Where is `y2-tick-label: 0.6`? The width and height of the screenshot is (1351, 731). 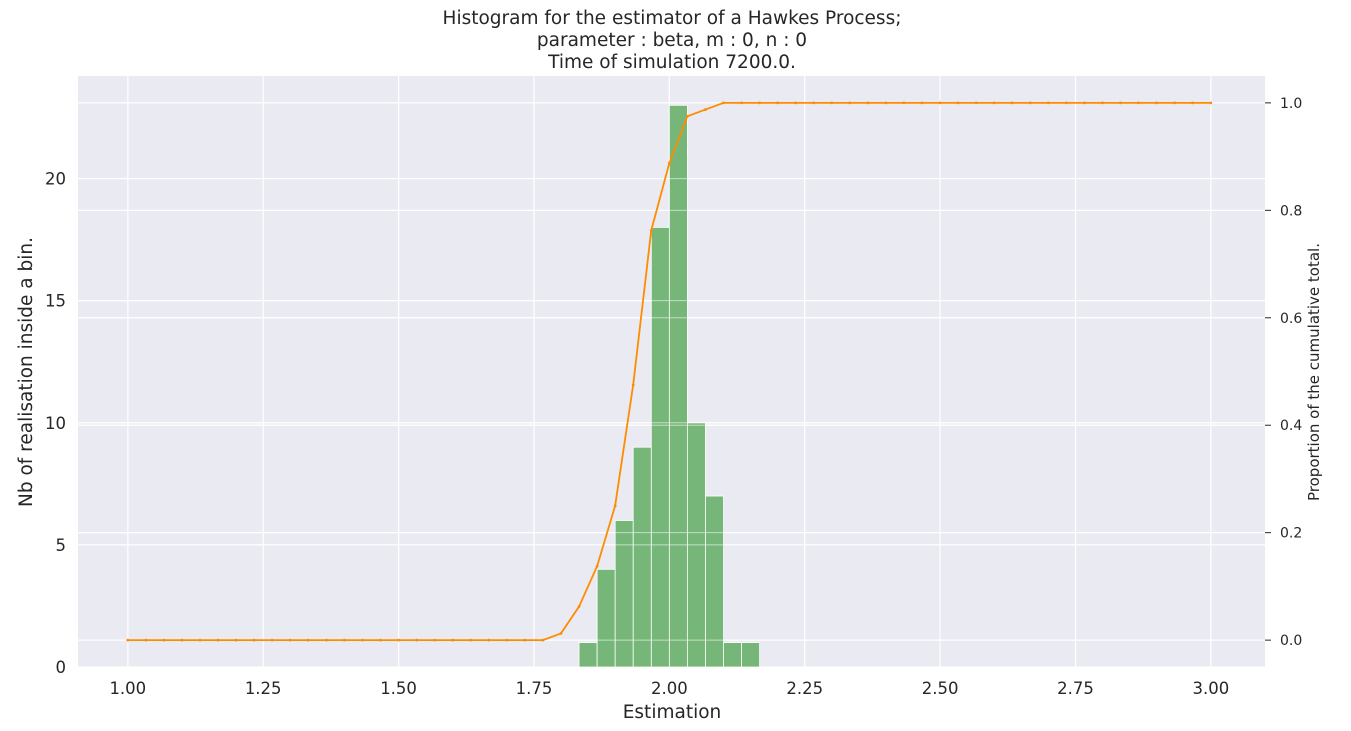
y2-tick-label: 0.6 is located at coordinates (1291, 319).